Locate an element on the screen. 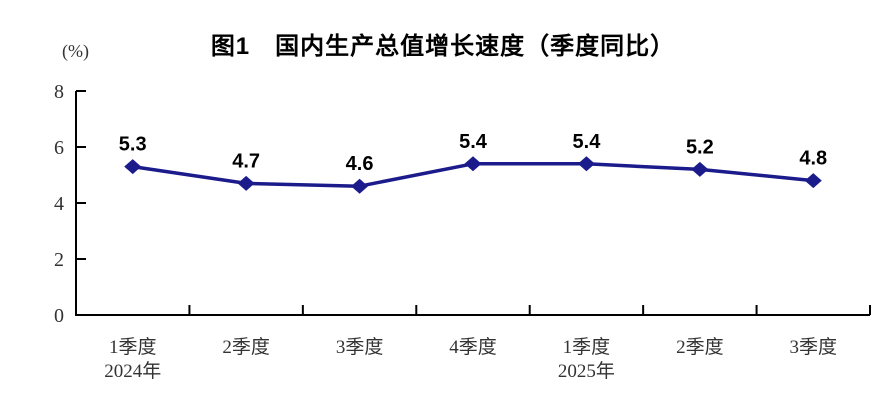 This screenshot has height=414, width=886. y-tick-label: 8 is located at coordinates (59, 92).